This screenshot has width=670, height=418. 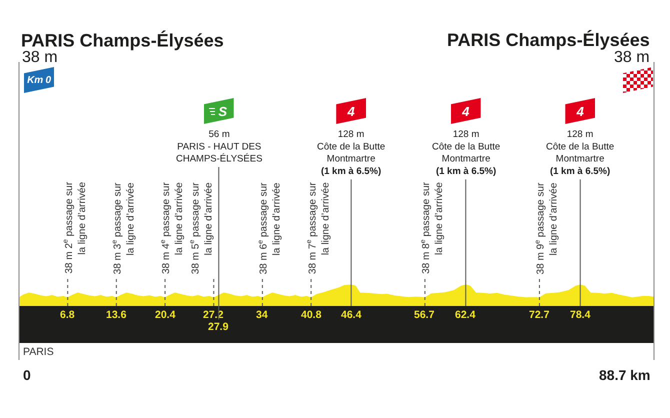 What do you see at coordinates (219, 147) in the screenshot?
I see `ref-line-label: 56 m PARIS - HAUT DES CHAMPS-ÉLYSÉES` at bounding box center [219, 147].